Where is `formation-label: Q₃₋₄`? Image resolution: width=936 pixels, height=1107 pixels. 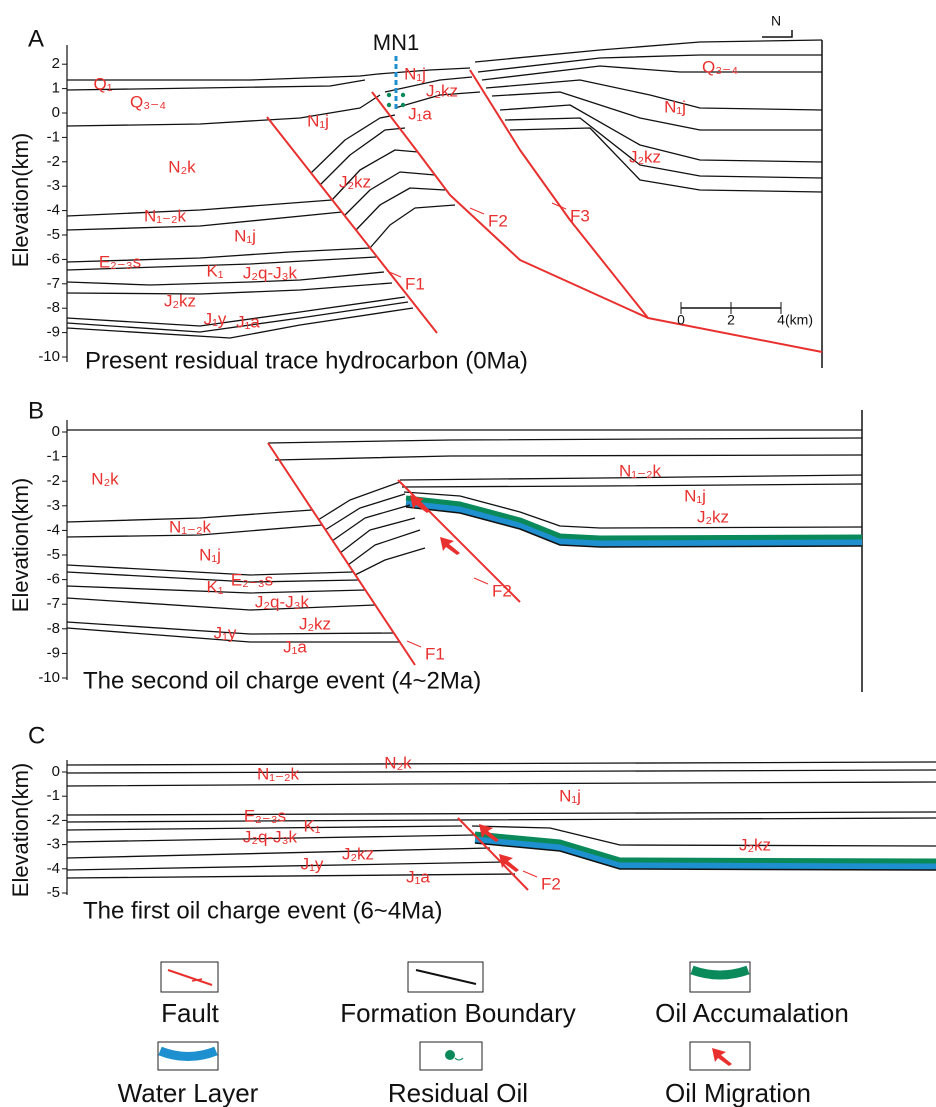 formation-label: Q₃₋₄ is located at coordinates (148, 101).